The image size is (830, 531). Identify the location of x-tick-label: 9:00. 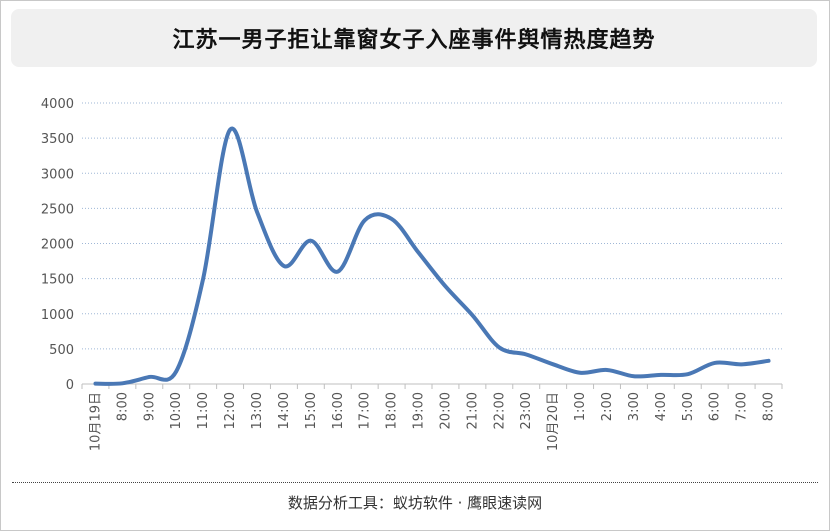
(149, 406).